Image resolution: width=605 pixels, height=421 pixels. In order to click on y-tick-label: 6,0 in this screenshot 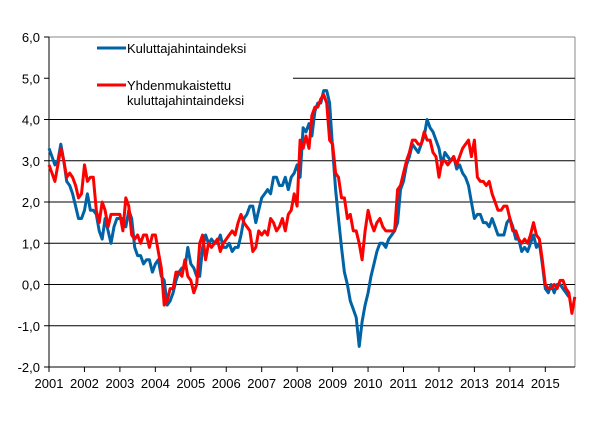, I will do `click(31, 37)`.